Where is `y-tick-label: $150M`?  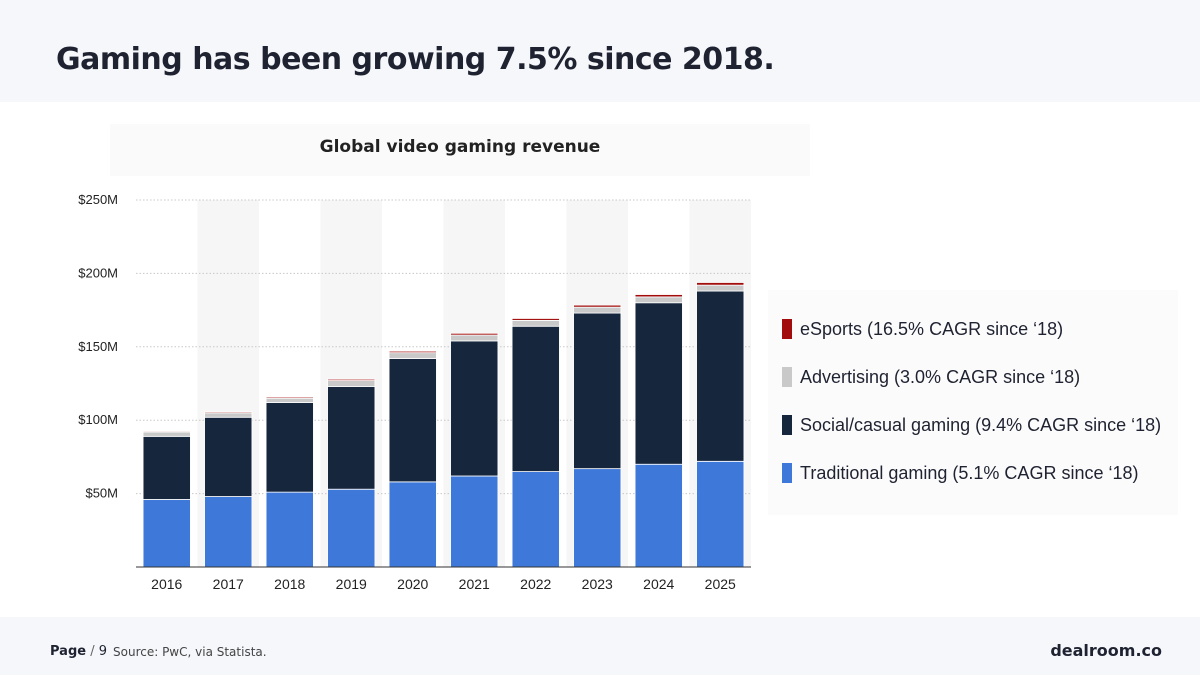
y-tick-label: $150M is located at coordinates (98, 346).